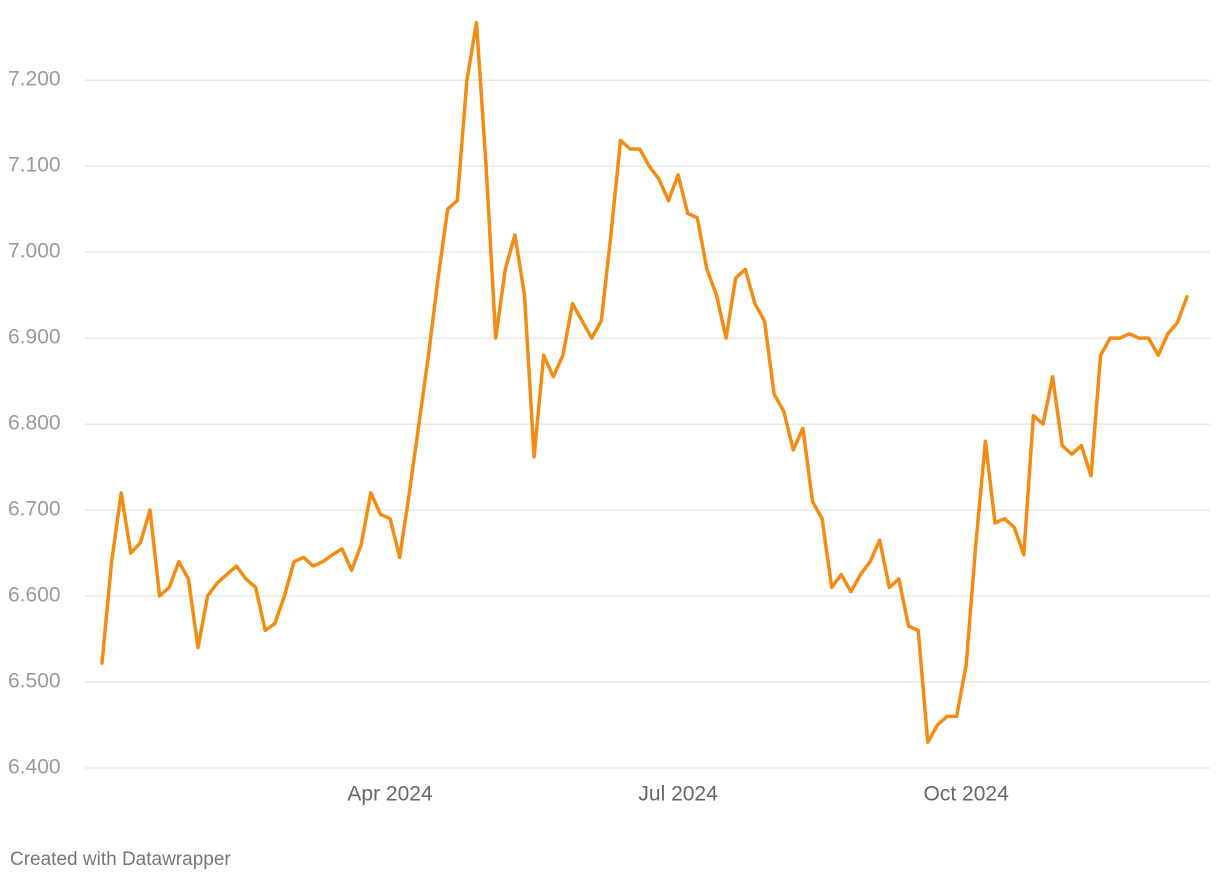 The height and width of the screenshot is (884, 1220). What do you see at coordinates (34, 165) in the screenshot?
I see `y-tick-label: 7.100` at bounding box center [34, 165].